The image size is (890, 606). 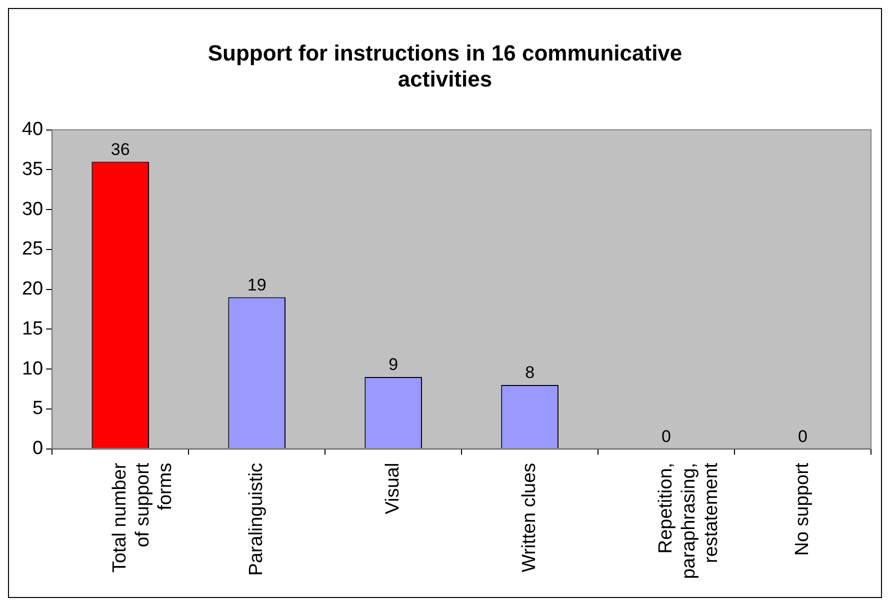 I want to click on x-tick-label: Total number of support forms, so click(x=143, y=517).